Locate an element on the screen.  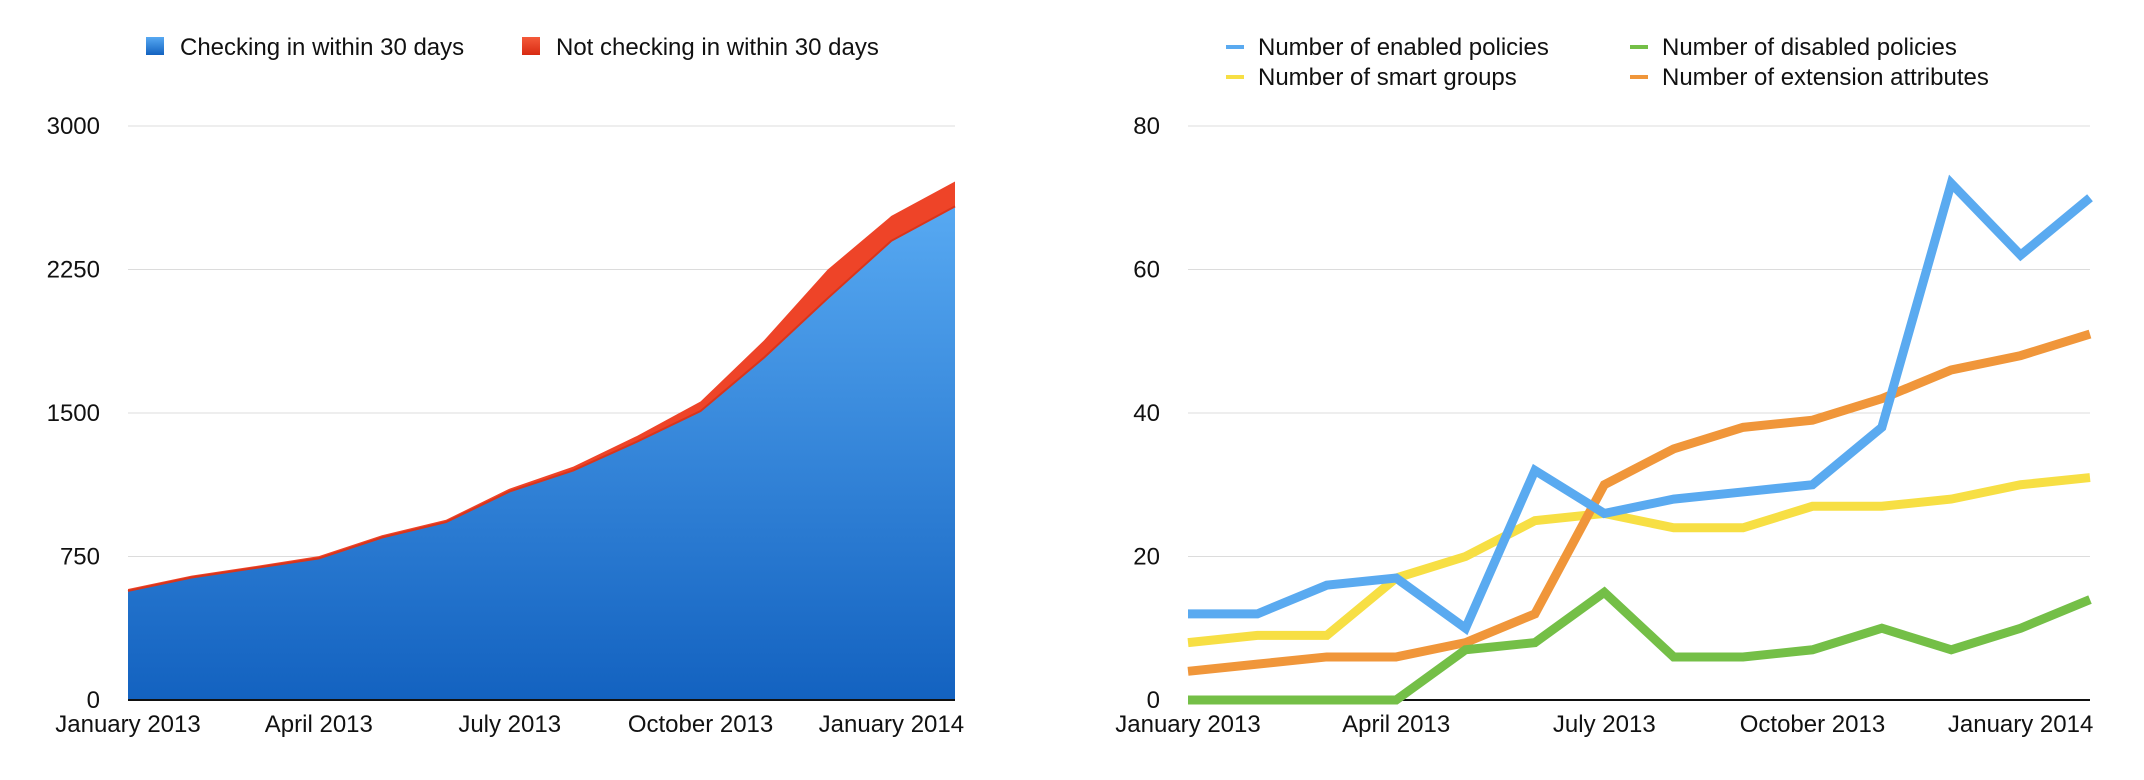
series-line-number-of-disabled-policies is located at coordinates (1640, 645).